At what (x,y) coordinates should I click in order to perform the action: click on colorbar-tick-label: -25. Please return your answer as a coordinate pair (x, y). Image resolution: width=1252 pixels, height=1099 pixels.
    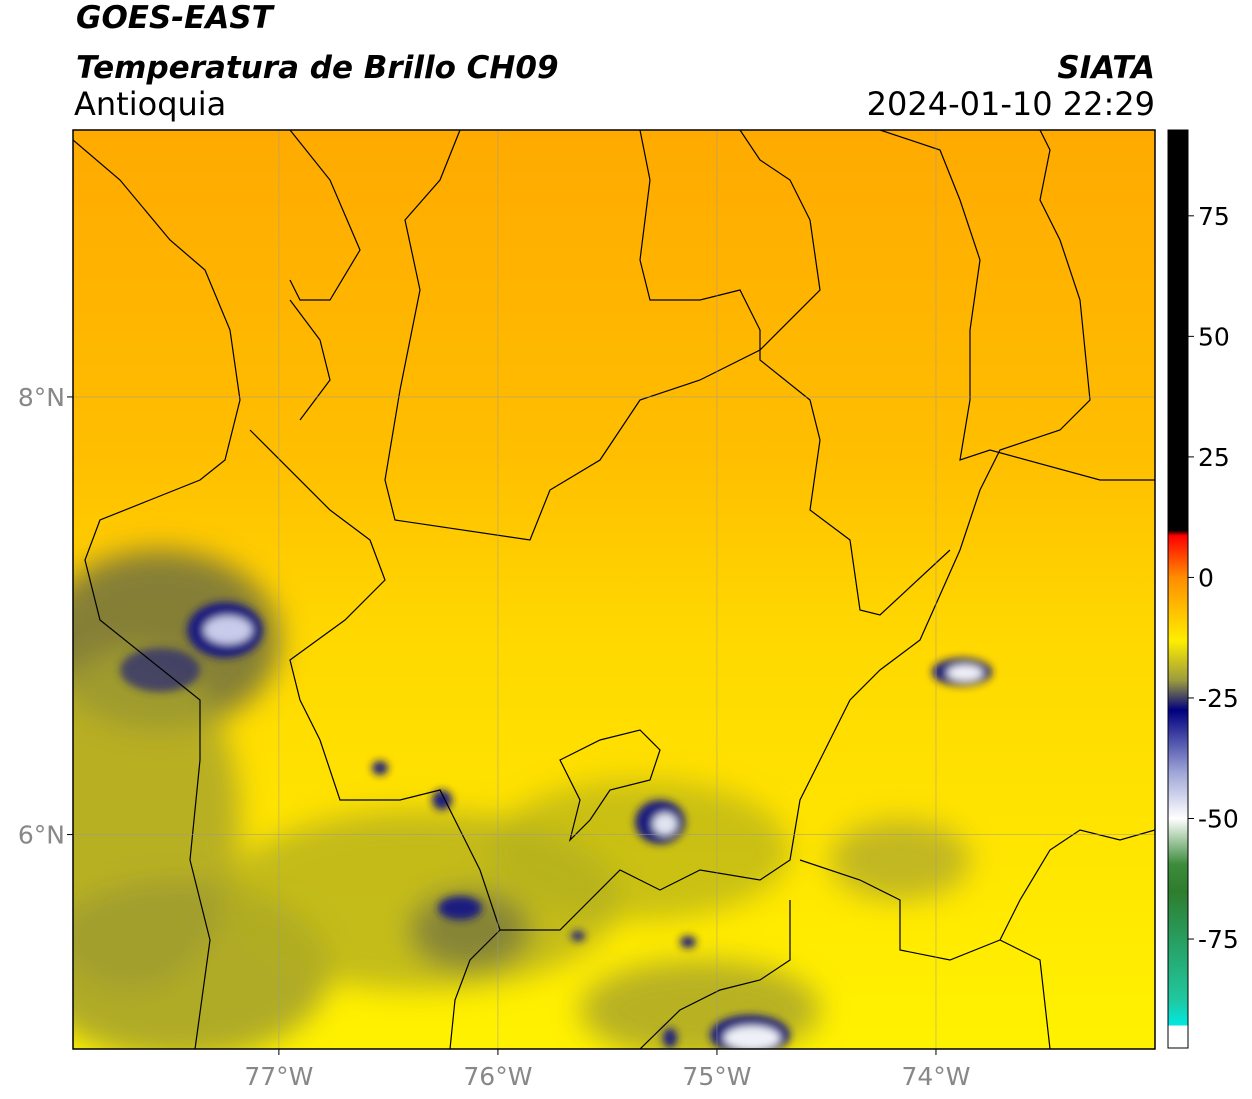
    Looking at the image, I should click on (1218, 698).